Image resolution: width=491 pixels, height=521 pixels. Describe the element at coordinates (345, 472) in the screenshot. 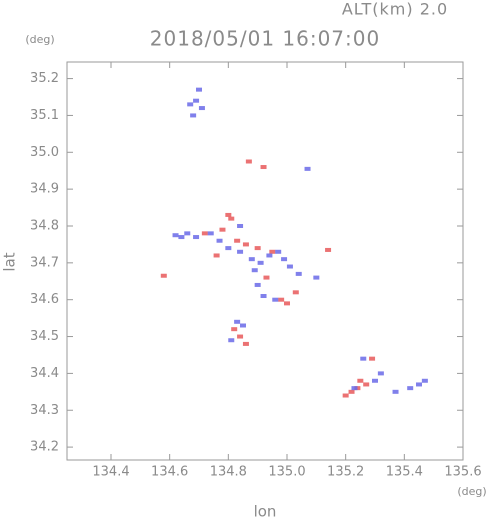

I see `x-tick-label: 135.2` at that location.